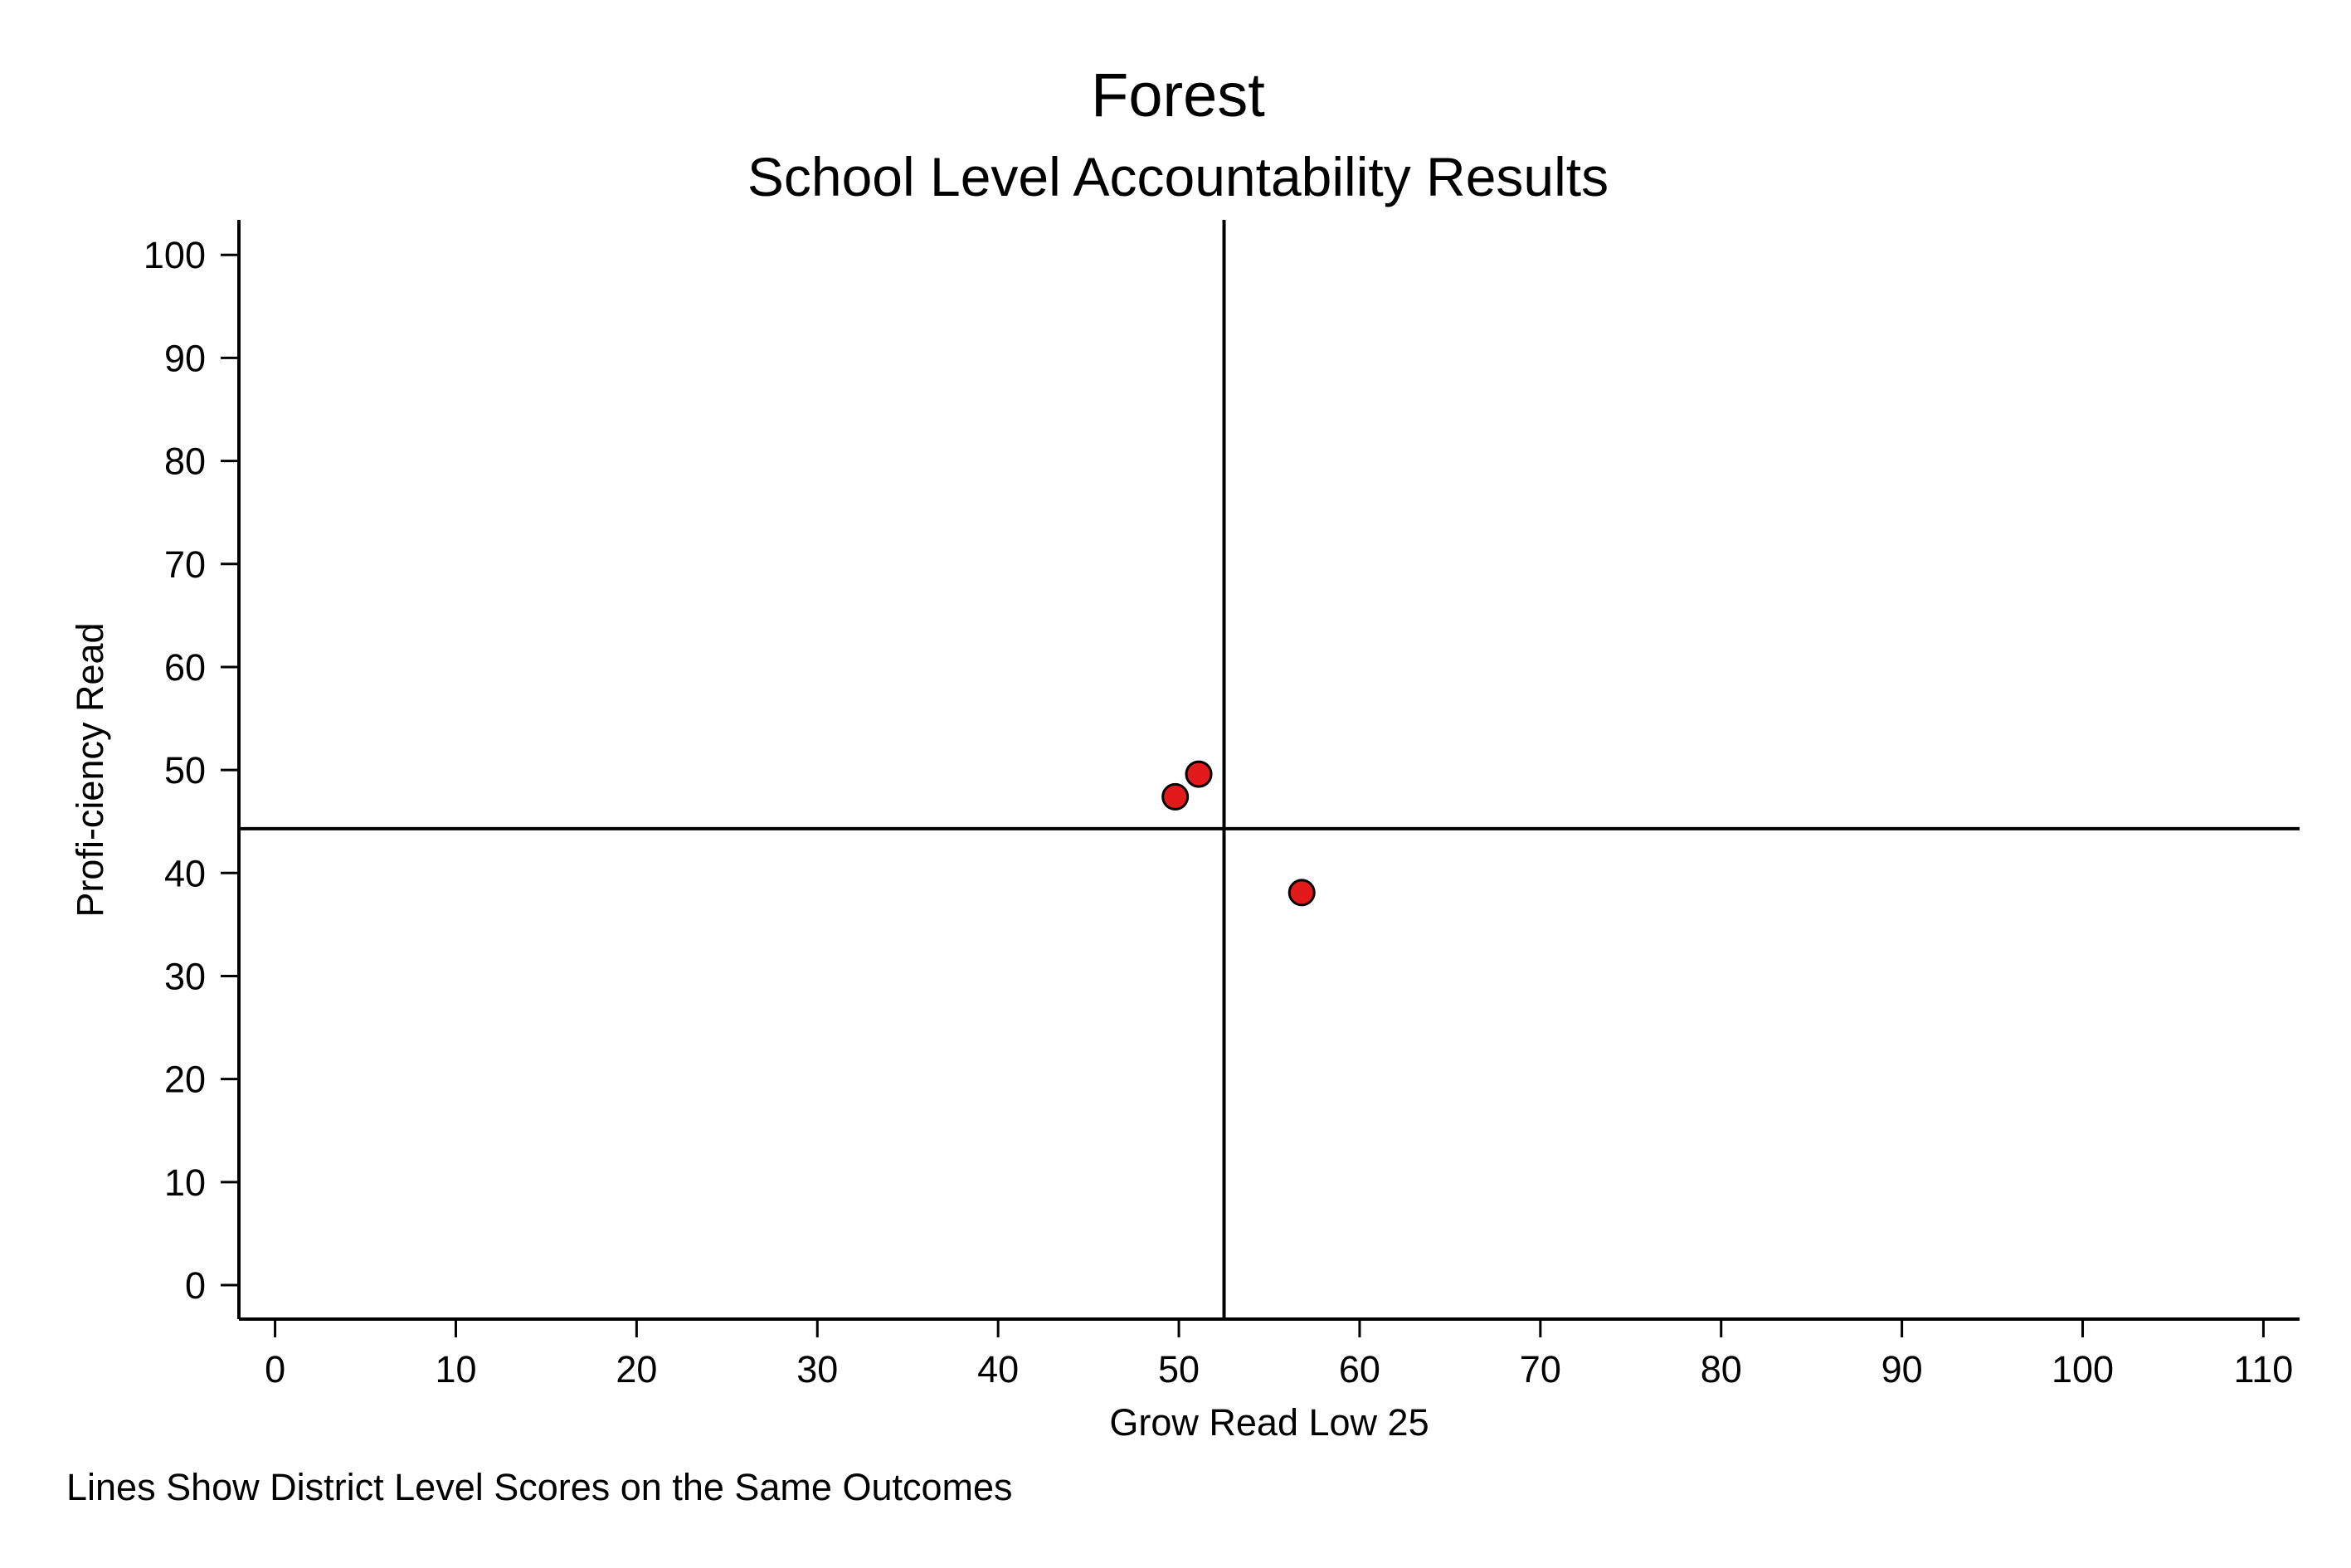 This screenshot has height=1568, width=2351. I want to click on y-tick-label: 100, so click(175, 255).